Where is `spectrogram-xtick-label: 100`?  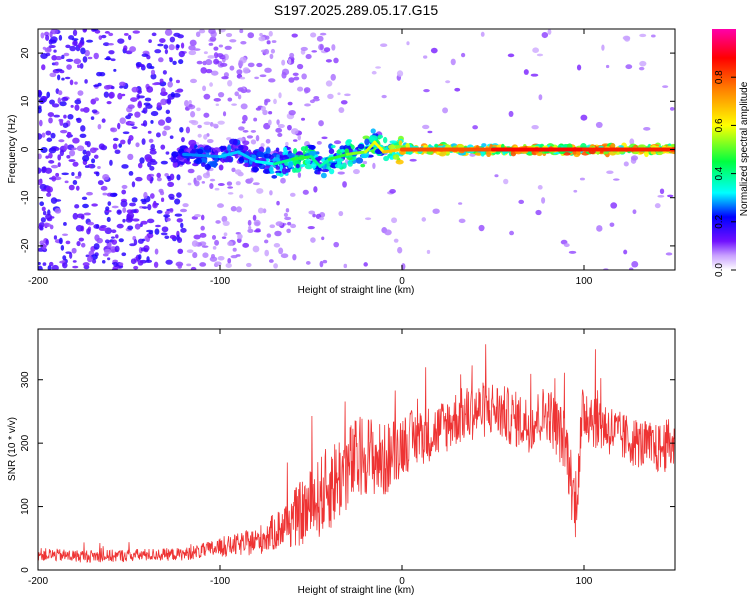
spectrogram-xtick-label: 100 is located at coordinates (584, 281).